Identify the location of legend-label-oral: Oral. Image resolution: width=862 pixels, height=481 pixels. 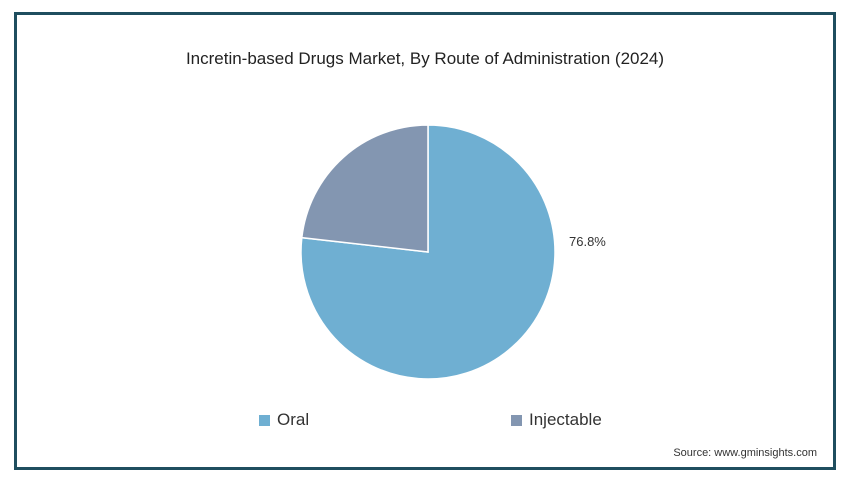
(293, 419).